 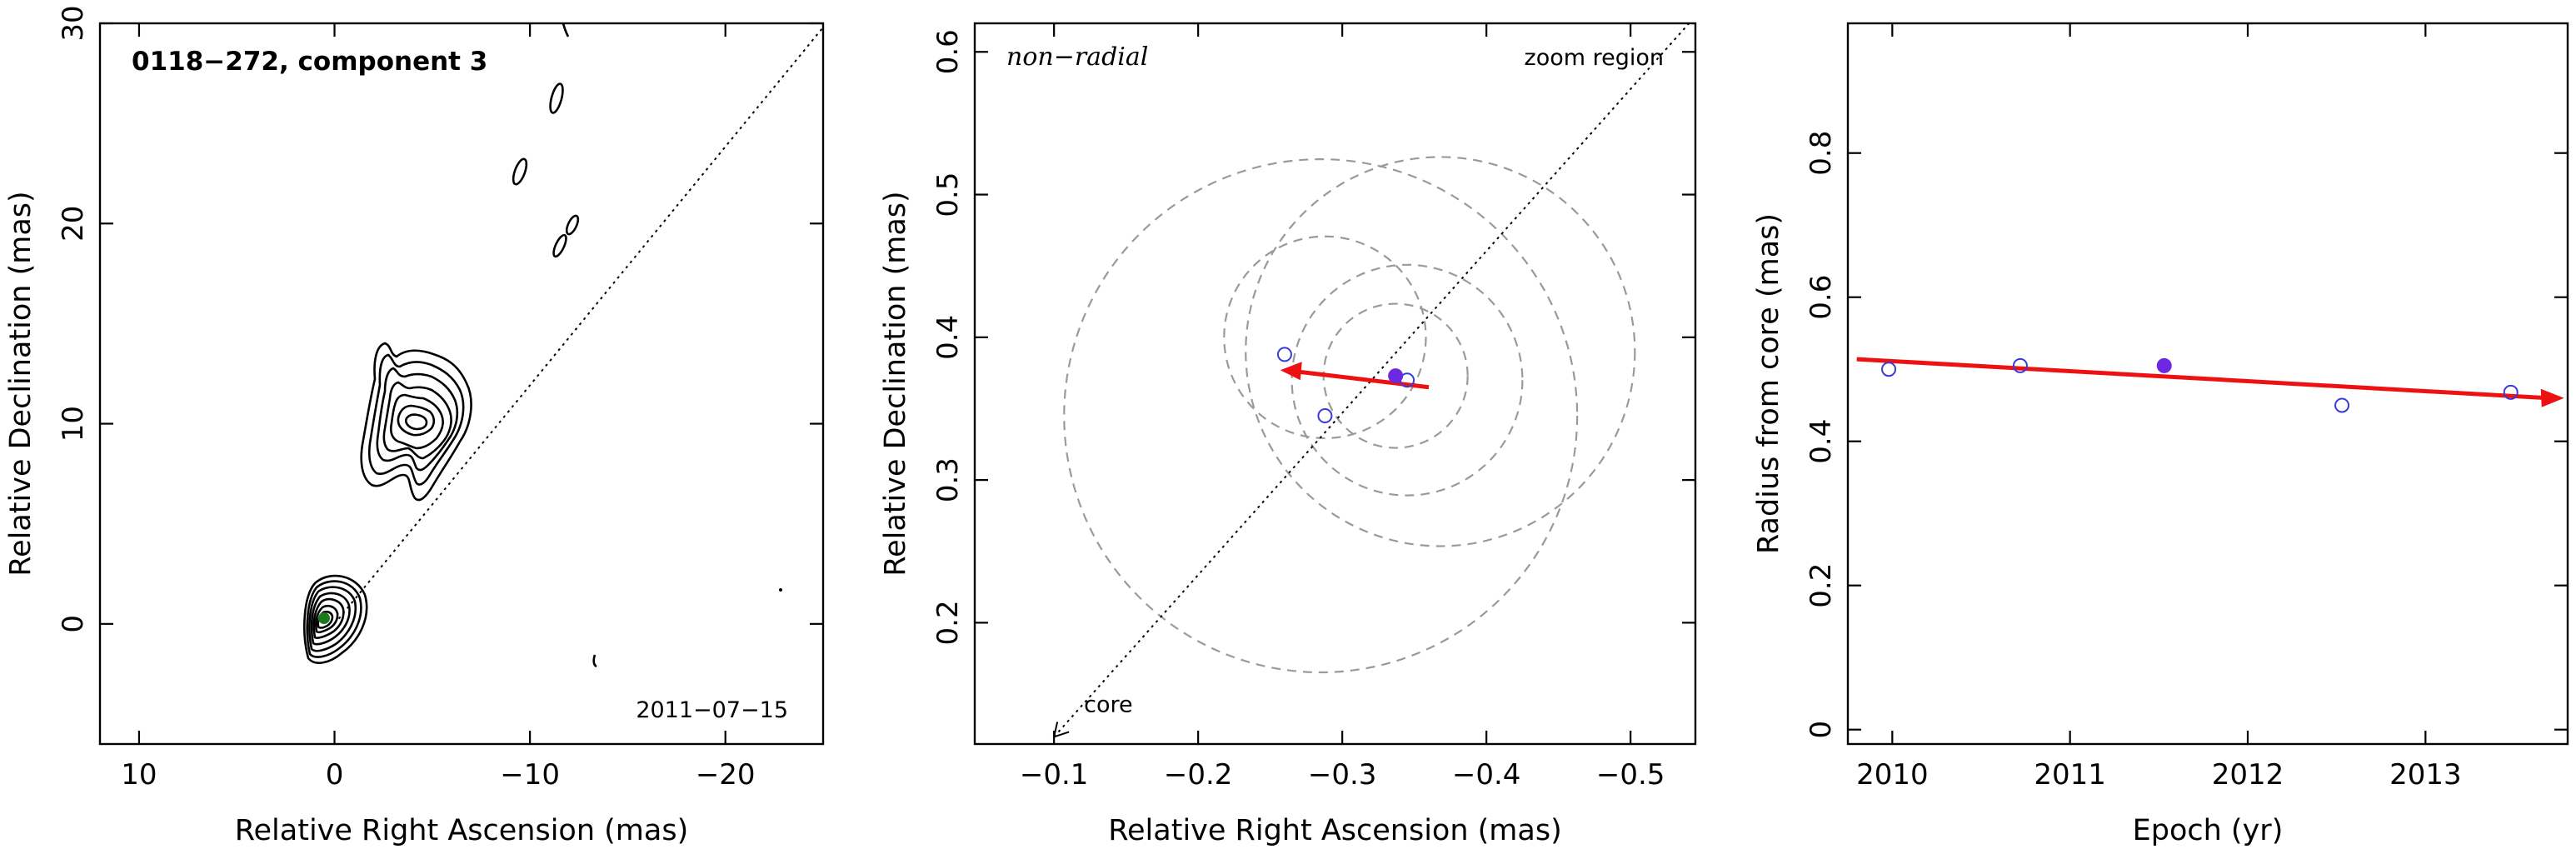 What do you see at coordinates (1892, 775) in the screenshot?
I see `x-tick-label: 2010` at bounding box center [1892, 775].